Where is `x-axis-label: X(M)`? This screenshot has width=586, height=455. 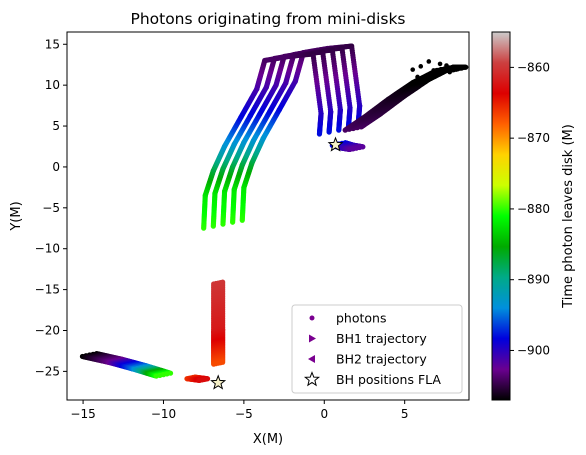
x-axis-label: X(M) is located at coordinates (268, 439).